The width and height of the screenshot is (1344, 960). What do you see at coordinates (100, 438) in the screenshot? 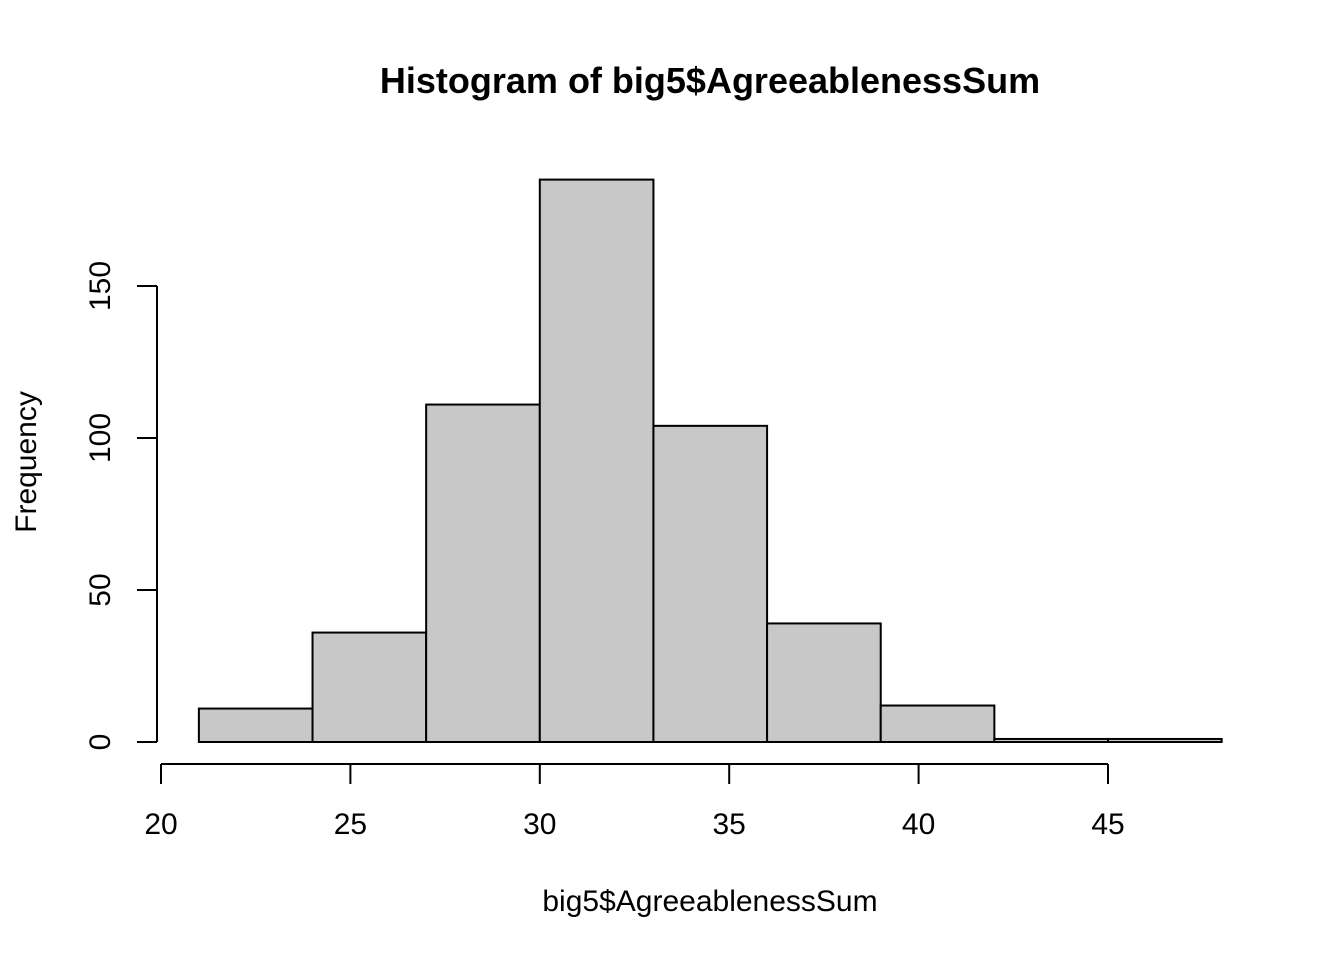
I see `y-tick-label-100: 100` at bounding box center [100, 438].